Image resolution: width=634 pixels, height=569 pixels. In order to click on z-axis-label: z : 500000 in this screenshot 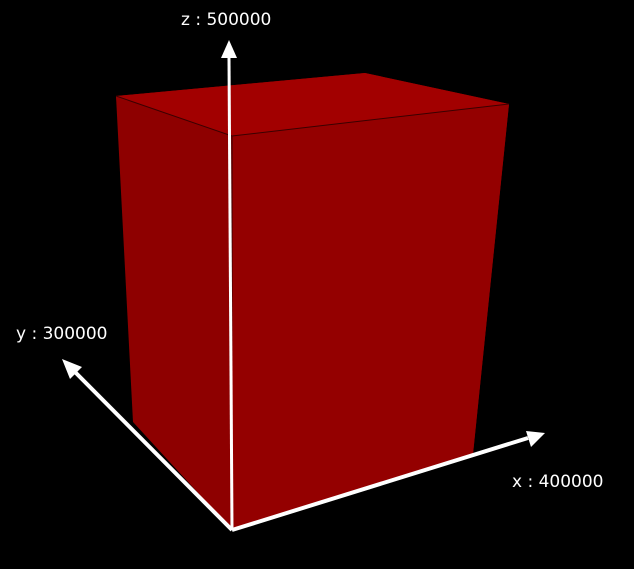, I will do `click(226, 20)`.